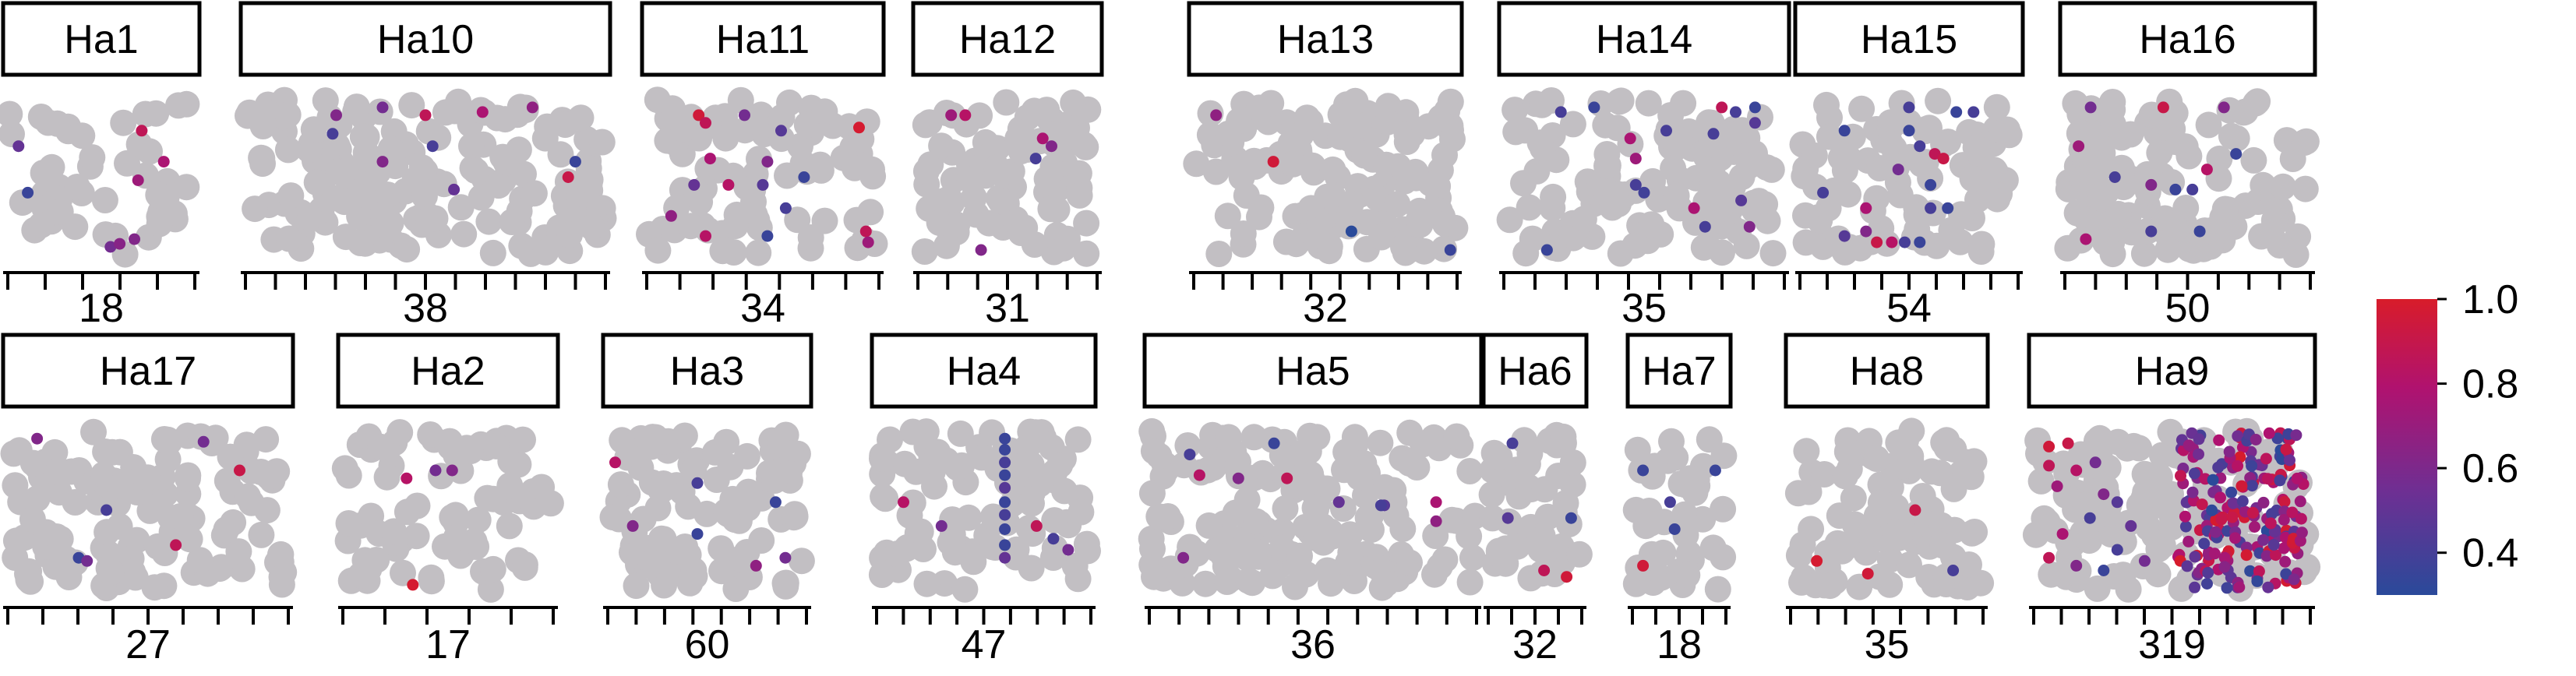 The height and width of the screenshot is (676, 2576). Describe the element at coordinates (1909, 308) in the screenshot. I see `facet-count: 54` at that location.